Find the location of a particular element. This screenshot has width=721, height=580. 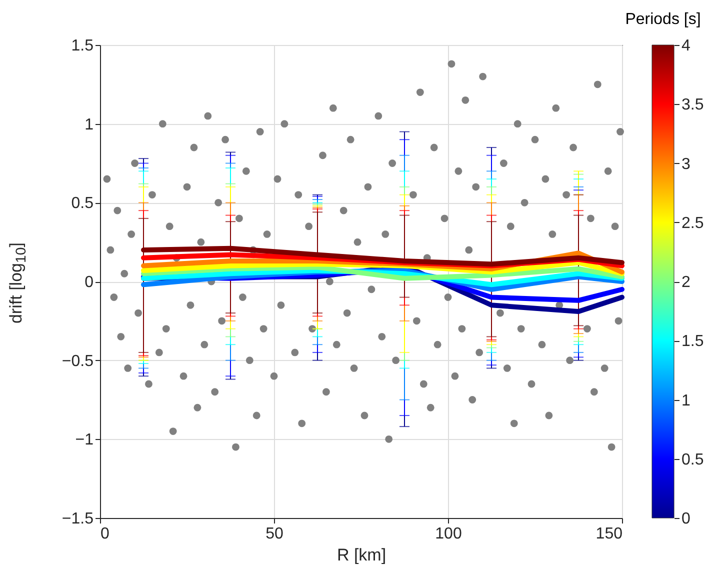

color-bar-label: 0.5 is located at coordinates (693, 459).